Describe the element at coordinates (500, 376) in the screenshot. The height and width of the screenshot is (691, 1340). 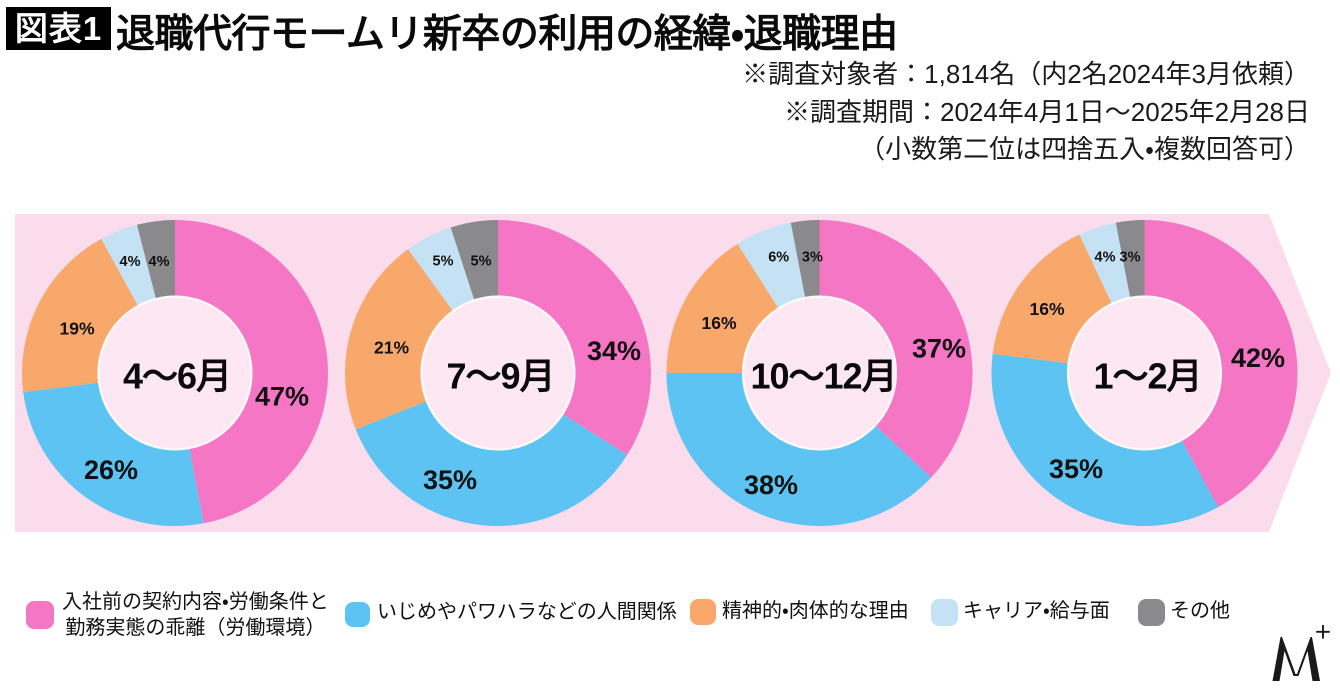
I see `svg-text: 7〜9月` at that location.